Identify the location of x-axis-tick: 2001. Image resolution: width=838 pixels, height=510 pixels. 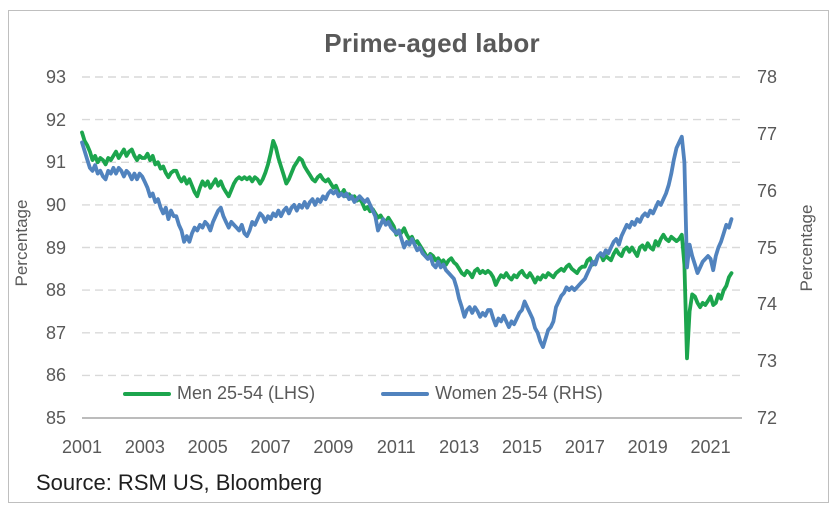
(82, 447).